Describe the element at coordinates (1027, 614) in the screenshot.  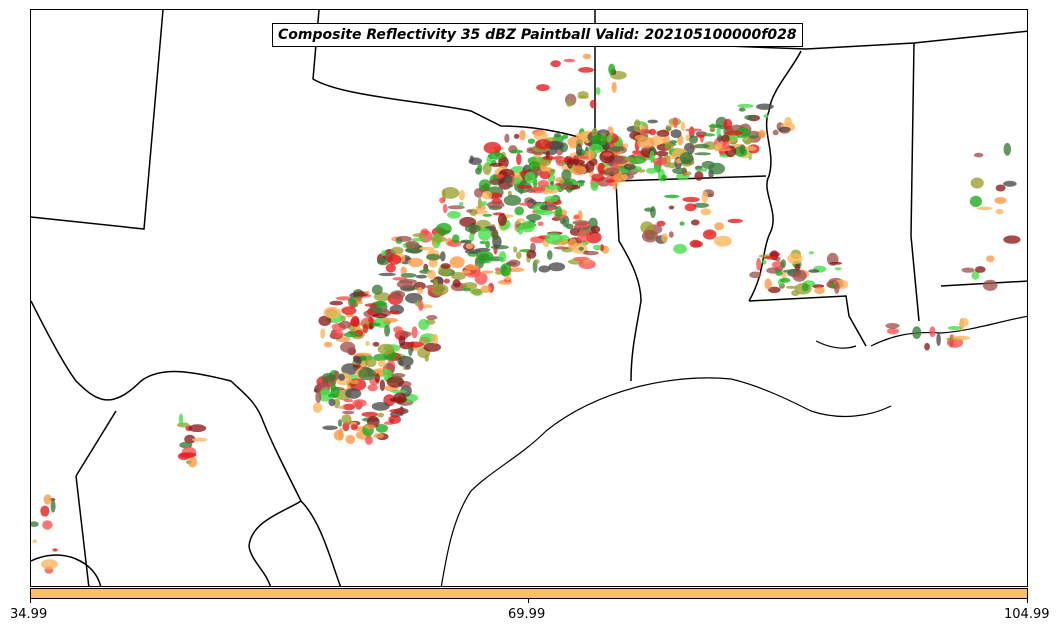
I see `colorbar-tick-label-2: 104.99` at that location.